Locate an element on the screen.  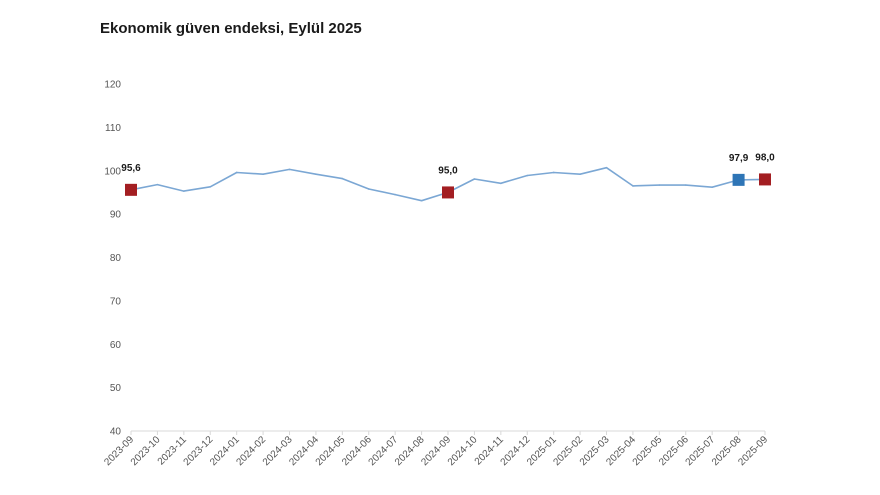
y-tick-label: 90 is located at coordinates (116, 215).